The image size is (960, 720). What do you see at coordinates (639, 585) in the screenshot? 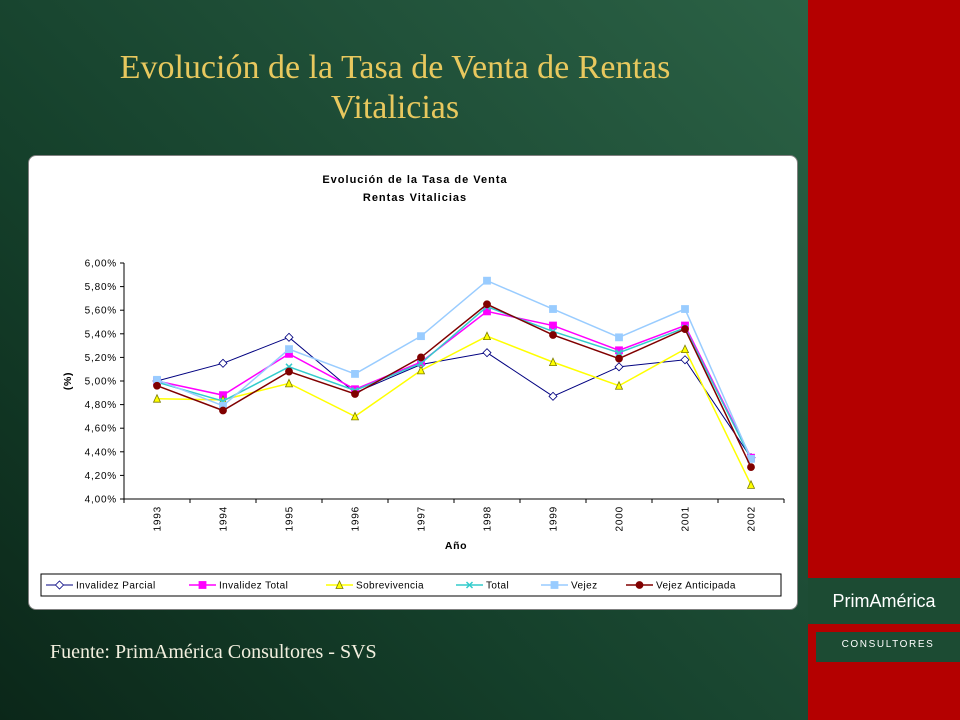
I see `legend-marker-vejez-anticipada` at bounding box center [639, 585].